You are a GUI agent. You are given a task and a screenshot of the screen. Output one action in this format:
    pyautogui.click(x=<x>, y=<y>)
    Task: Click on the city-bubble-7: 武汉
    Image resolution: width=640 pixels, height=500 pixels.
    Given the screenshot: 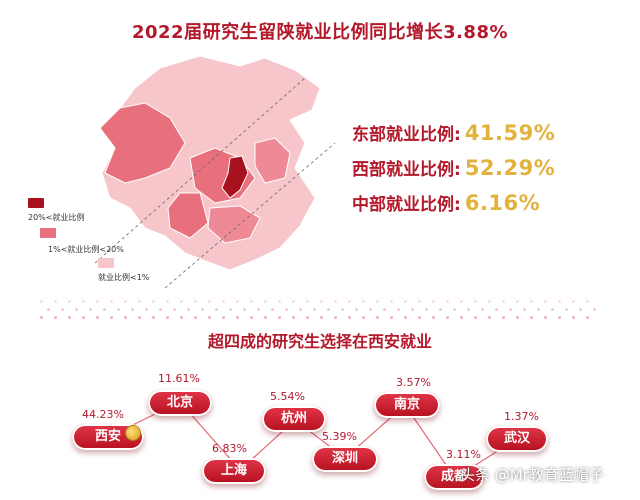 What is the action you would take?
    pyautogui.click(x=517, y=439)
    